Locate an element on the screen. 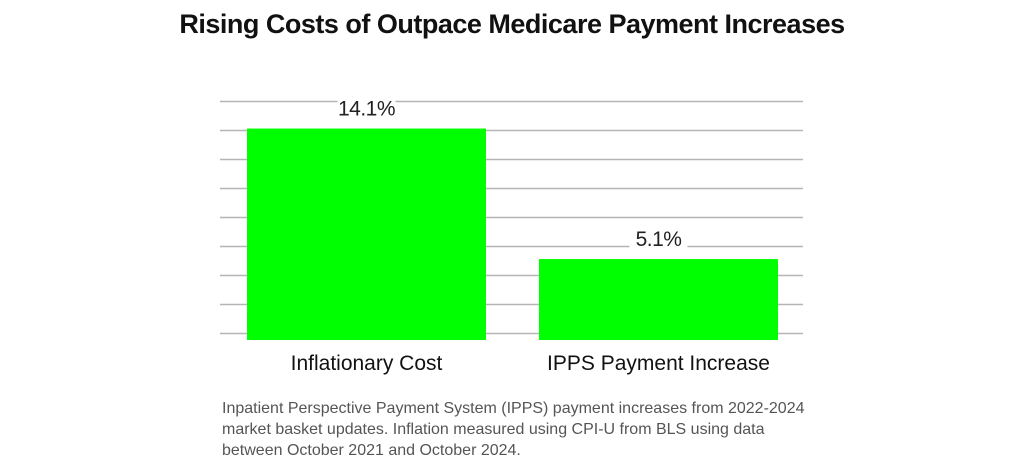  data-label: 14.1% is located at coordinates (366, 109).